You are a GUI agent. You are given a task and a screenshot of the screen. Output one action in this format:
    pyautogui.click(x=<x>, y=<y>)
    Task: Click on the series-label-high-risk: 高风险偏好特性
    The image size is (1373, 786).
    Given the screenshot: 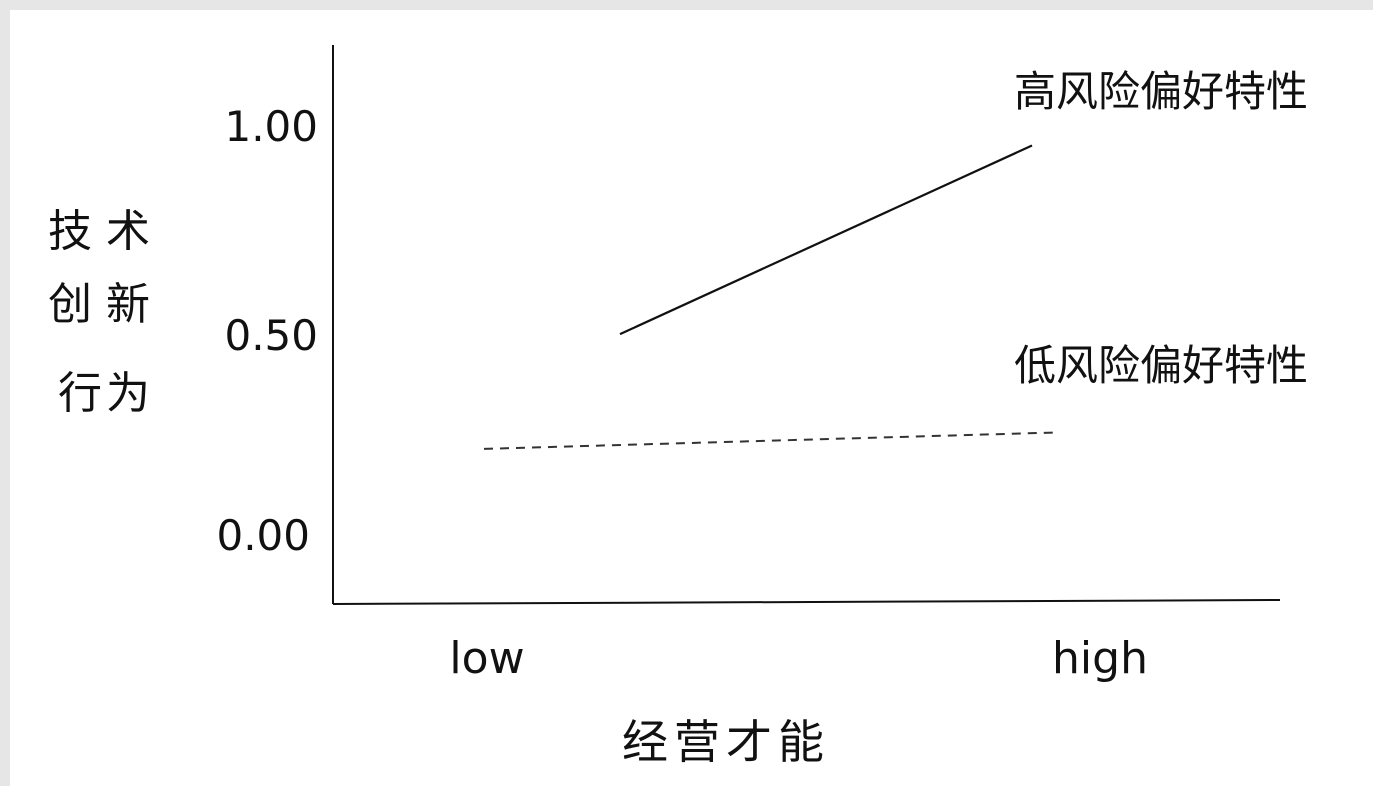 What is the action you would take?
    pyautogui.click(x=1161, y=91)
    